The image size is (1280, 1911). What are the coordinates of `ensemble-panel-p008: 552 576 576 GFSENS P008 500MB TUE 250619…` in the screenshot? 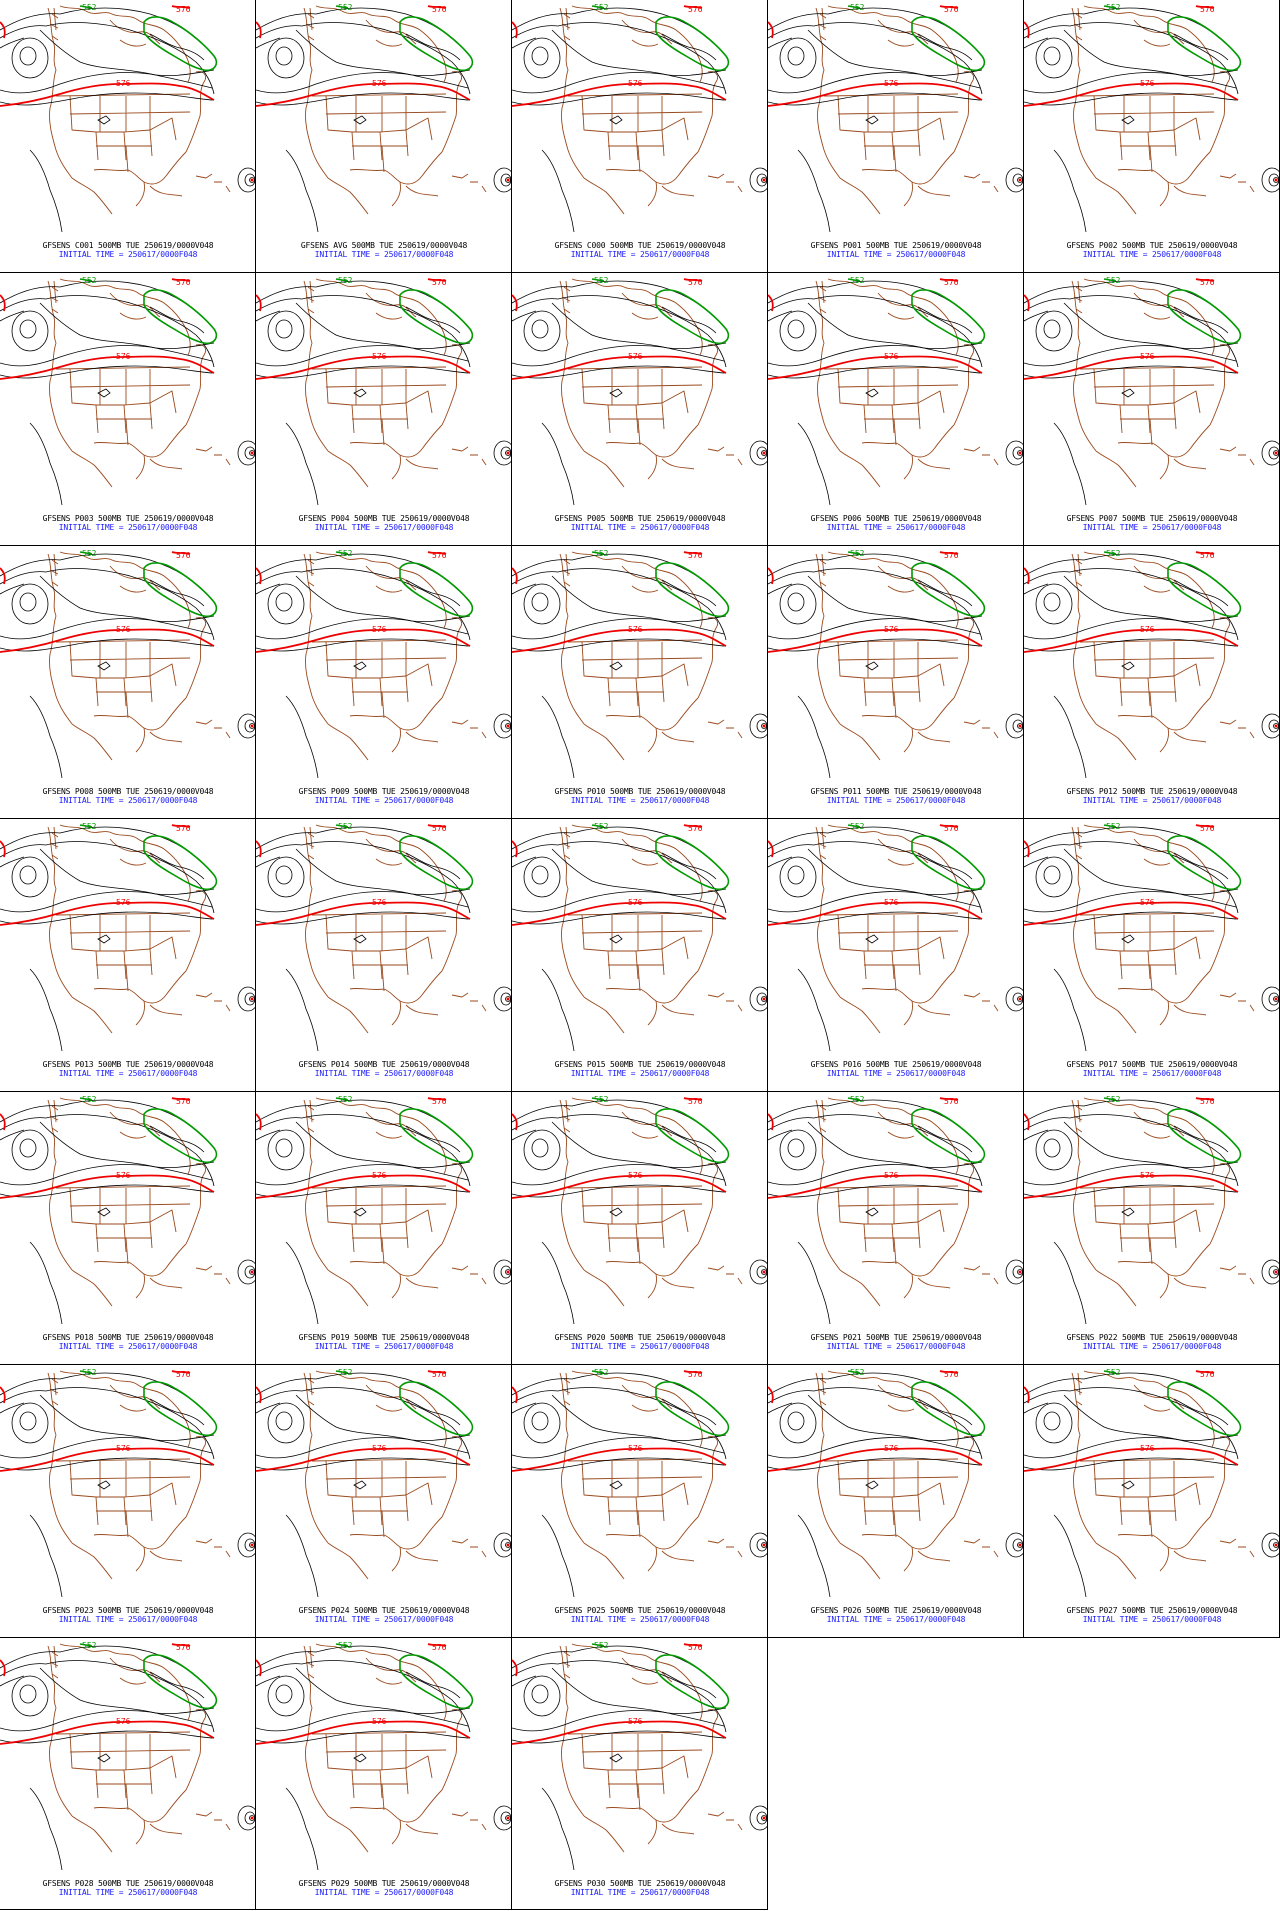 It's located at (128, 682).